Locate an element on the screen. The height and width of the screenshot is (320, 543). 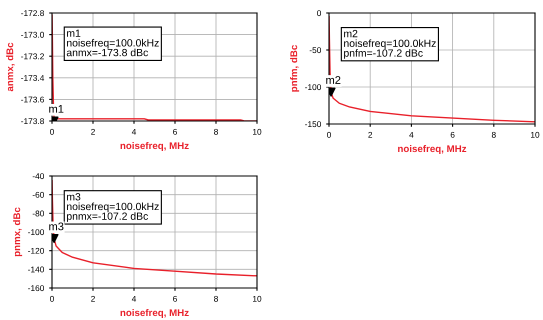
series-label: m3 is located at coordinates (56, 226).